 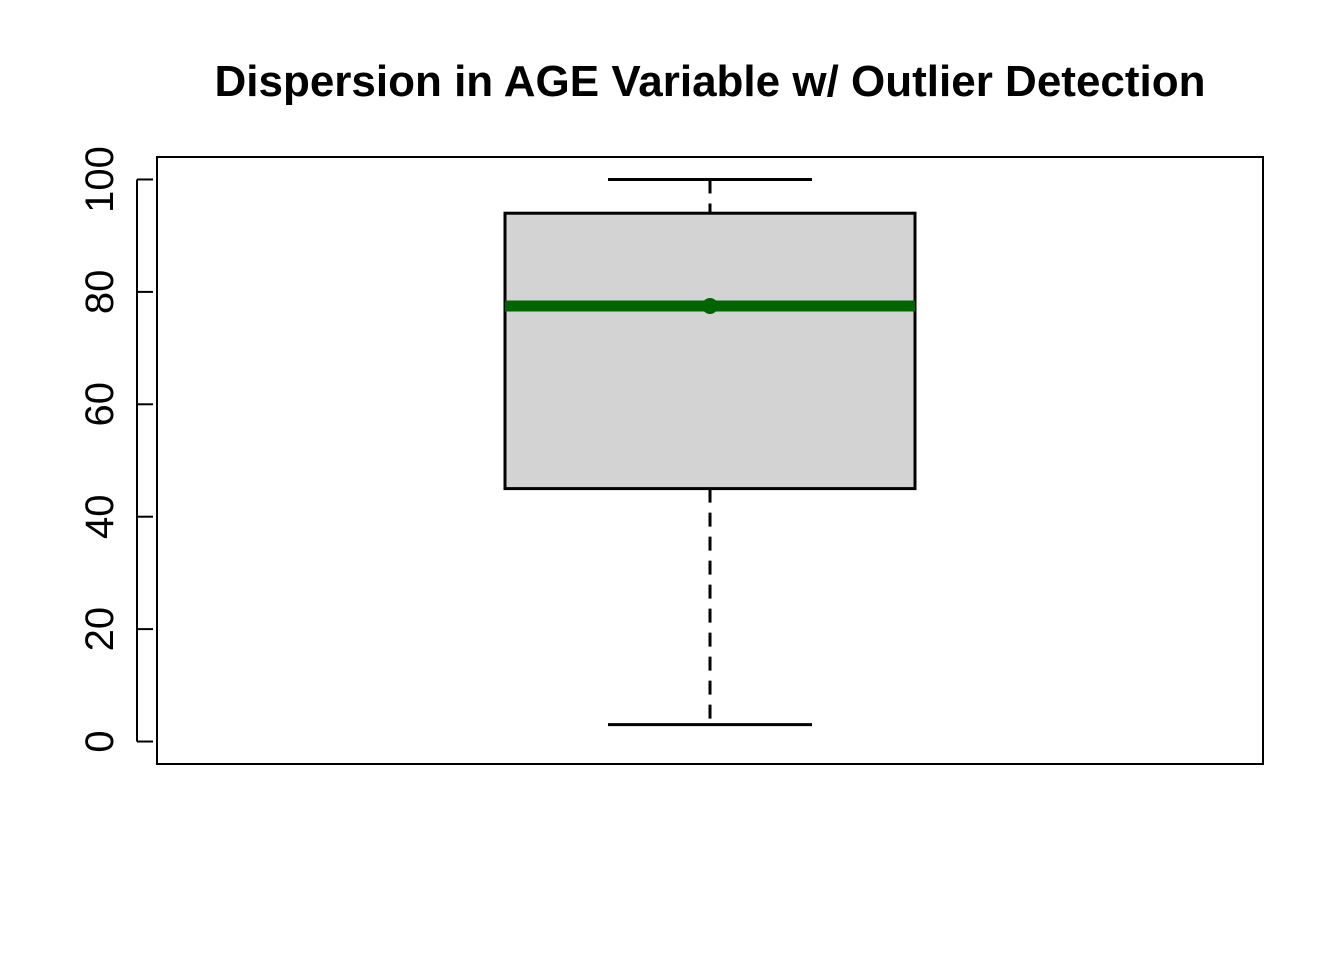 I want to click on y-tick-label: 80, so click(x=100, y=292).